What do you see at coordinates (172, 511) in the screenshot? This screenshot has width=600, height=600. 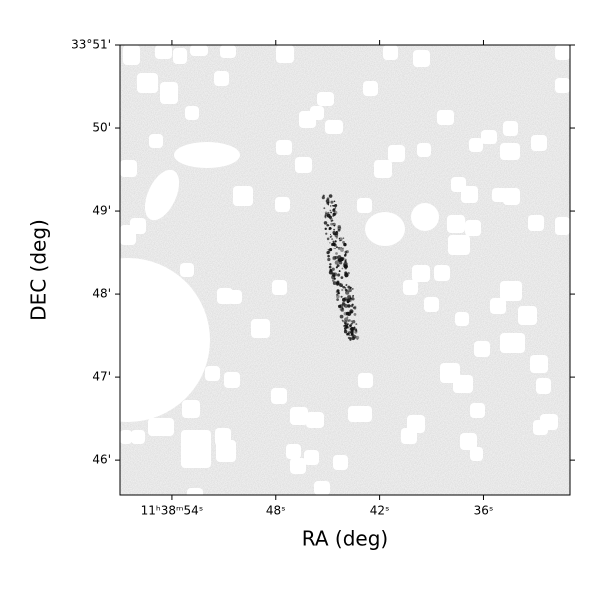 I see `x-tick-label: 11ʰ38ᵐ54ˢ` at bounding box center [172, 511].